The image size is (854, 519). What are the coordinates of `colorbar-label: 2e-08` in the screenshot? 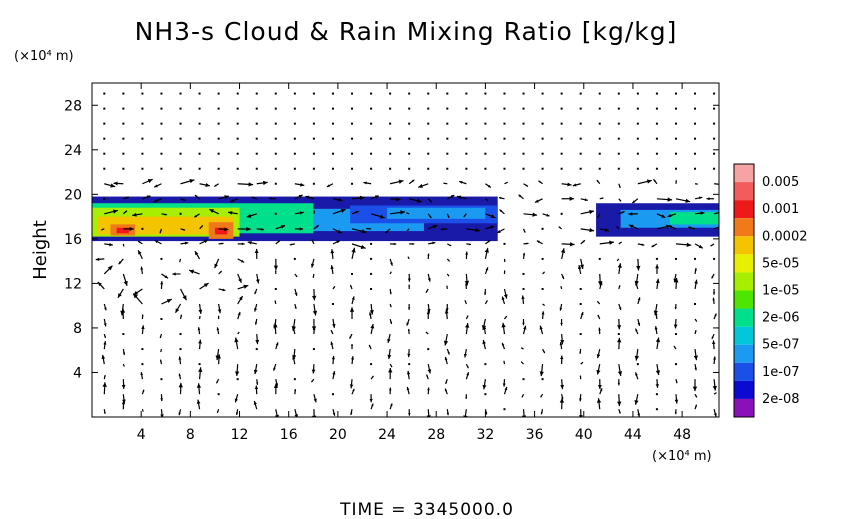 It's located at (781, 399).